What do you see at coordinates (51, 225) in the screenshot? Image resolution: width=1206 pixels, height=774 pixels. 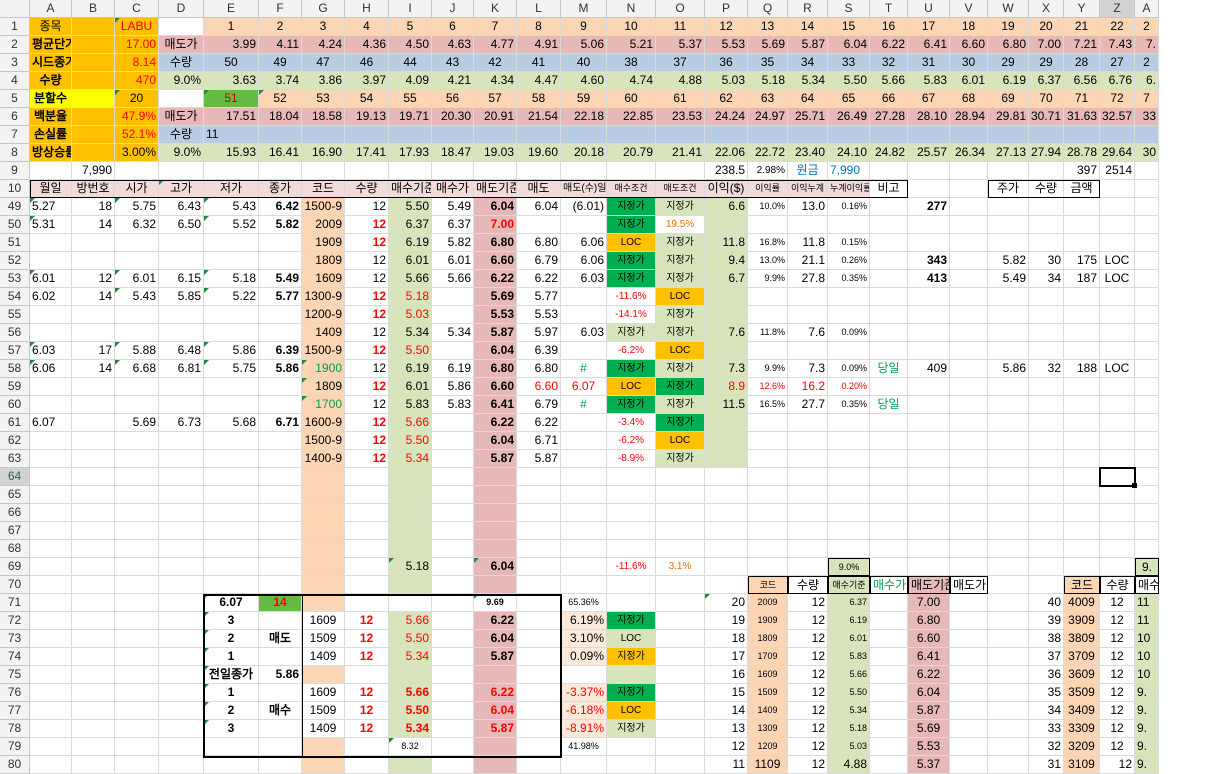 I see `cell: 5.31` at bounding box center [51, 225].